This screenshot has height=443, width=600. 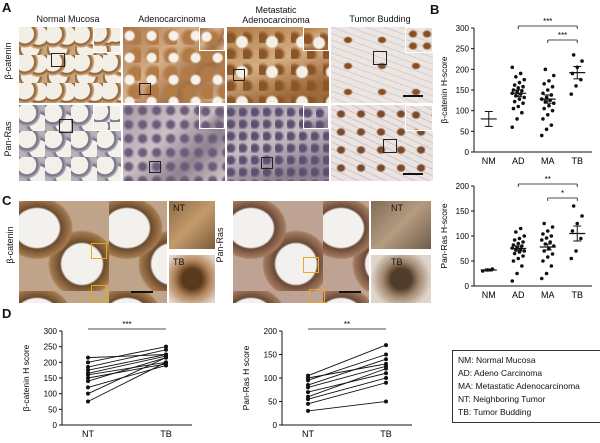 What do you see at coordinates (174, 143) in the screenshot?
I see `ihc-image-ad-pan-ras` at bounding box center [174, 143].